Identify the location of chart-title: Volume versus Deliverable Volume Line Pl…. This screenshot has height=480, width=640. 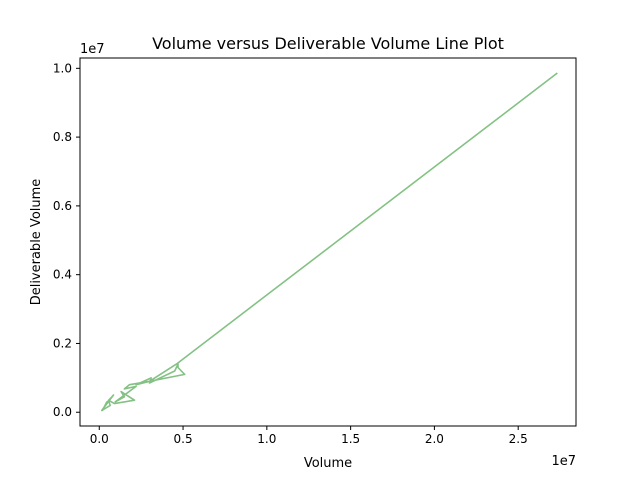
(328, 43).